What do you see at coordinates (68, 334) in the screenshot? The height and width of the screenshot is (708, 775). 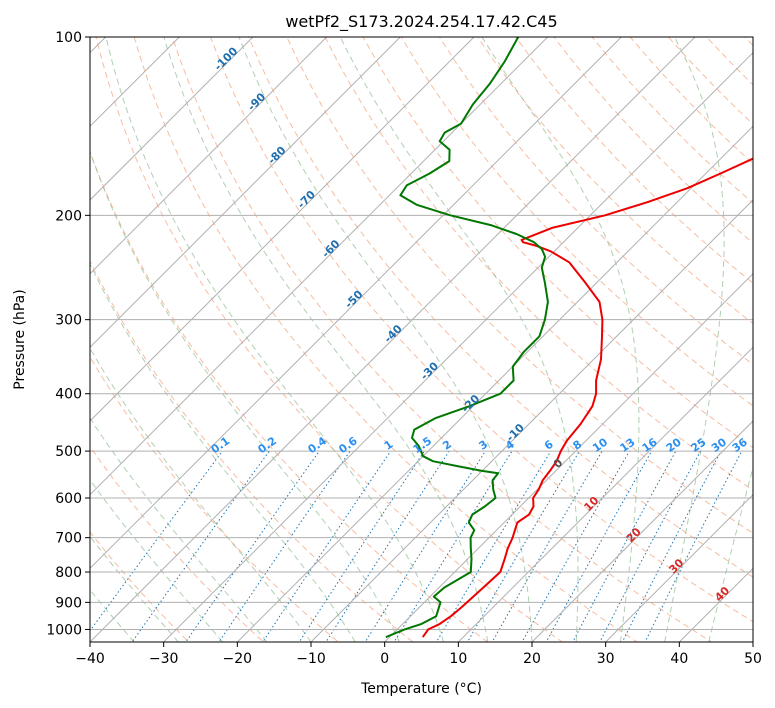 I see `y-axis: 1000 900 800 700 600 500 400 300 200 100` at bounding box center [68, 334].